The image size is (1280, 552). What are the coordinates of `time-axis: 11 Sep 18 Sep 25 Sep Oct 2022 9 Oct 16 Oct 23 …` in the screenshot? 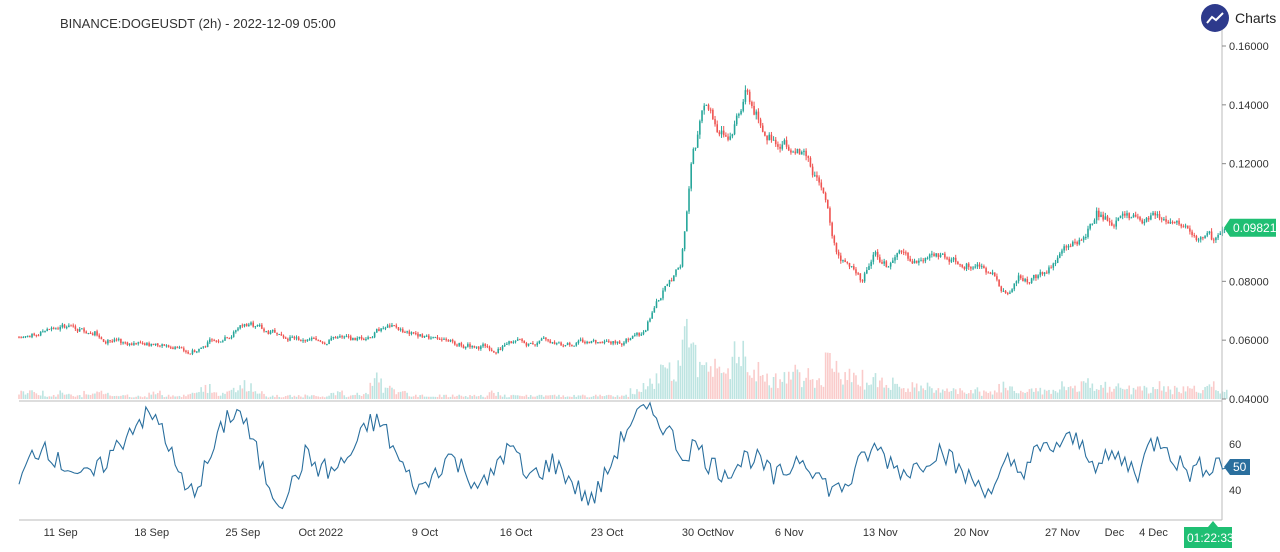 It's located at (606, 533).